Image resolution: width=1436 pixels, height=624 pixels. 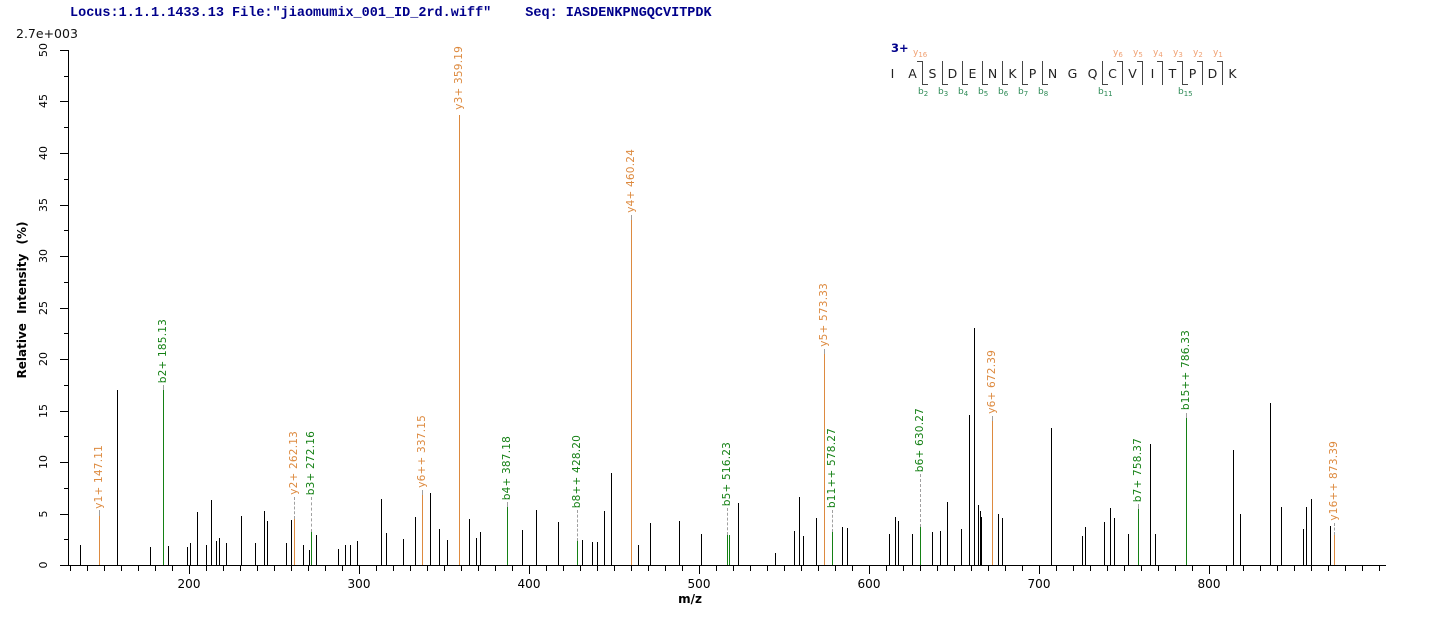 What do you see at coordinates (99, 476) in the screenshot?
I see `peak-label: y1+ 147.11` at bounding box center [99, 476].